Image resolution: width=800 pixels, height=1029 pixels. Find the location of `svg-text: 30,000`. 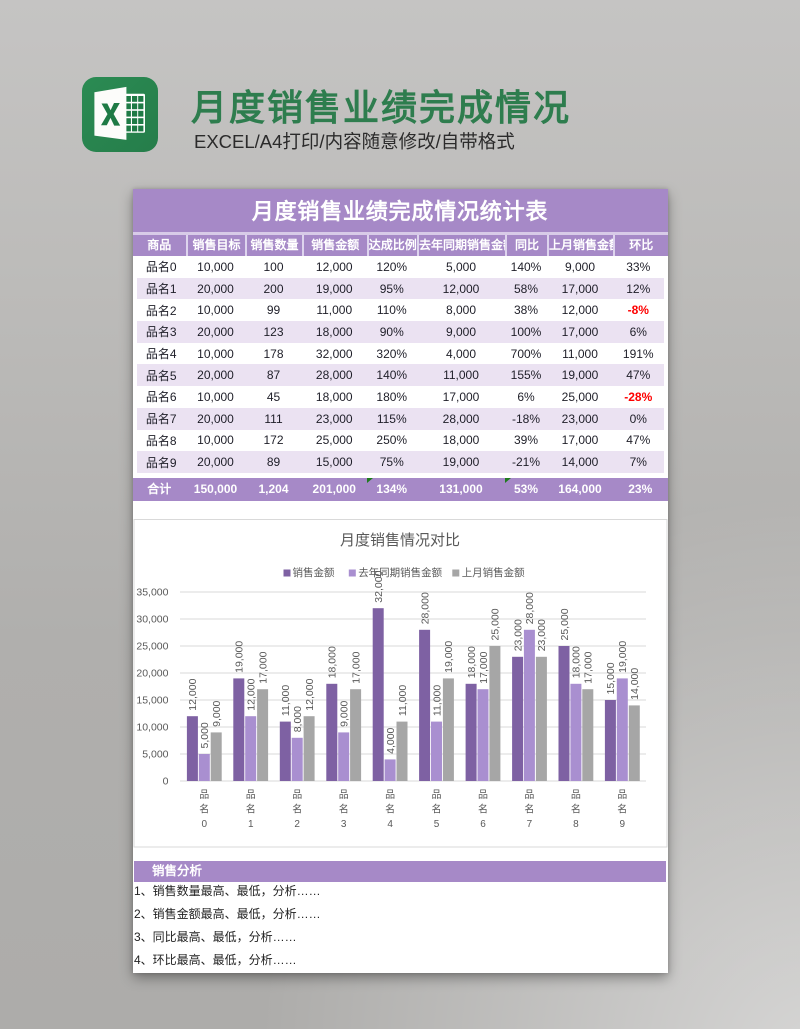

svg-text: 30,000 is located at coordinates (152, 620).